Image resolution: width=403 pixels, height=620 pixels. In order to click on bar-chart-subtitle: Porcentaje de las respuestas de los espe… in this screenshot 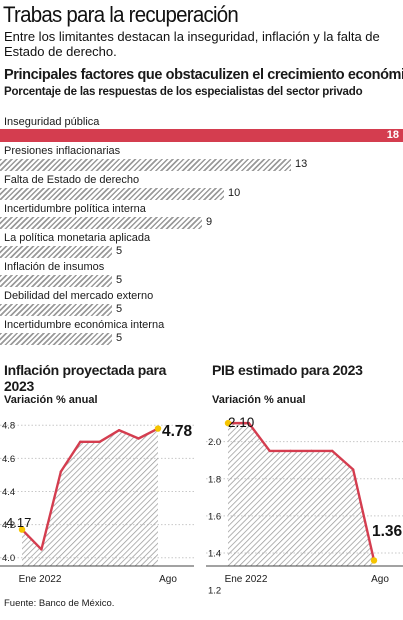, I will do `click(183, 92)`.